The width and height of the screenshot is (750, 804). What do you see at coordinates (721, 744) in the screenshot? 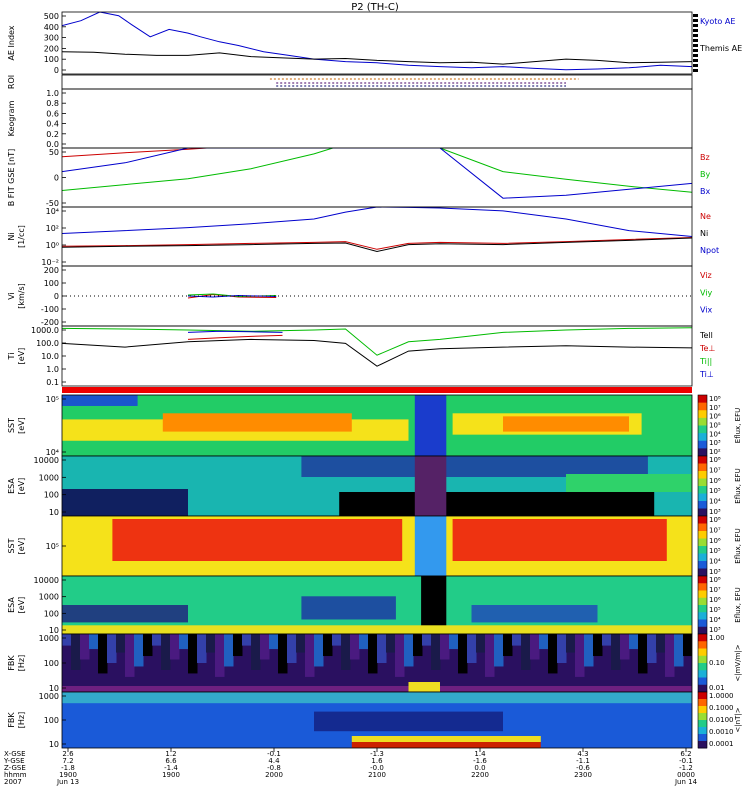
I see `colorbar-tick-label: 0.0001` at bounding box center [721, 744].